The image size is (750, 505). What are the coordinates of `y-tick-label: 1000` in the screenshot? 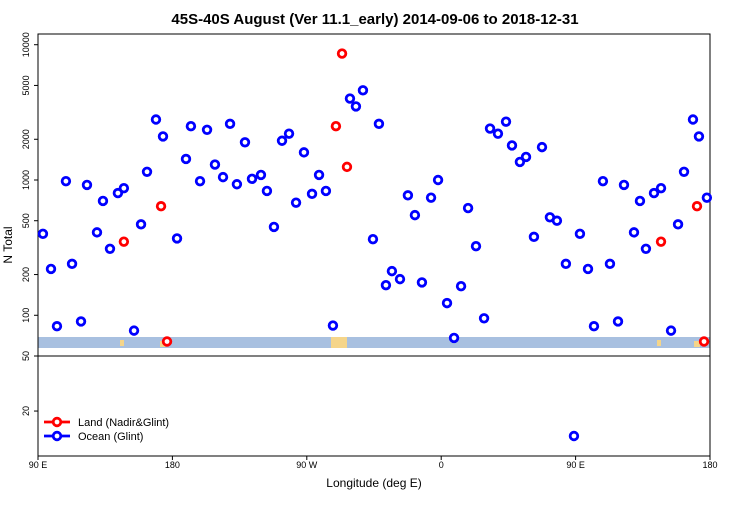 It's located at (26, 180).